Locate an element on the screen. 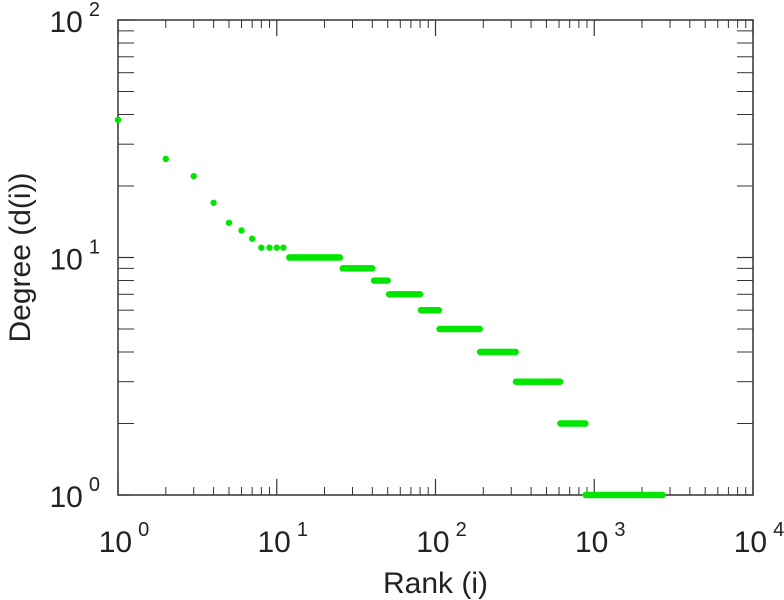 This screenshot has height=600, width=784. y-axis-title: Degree (d(i)) is located at coordinates (20, 257).